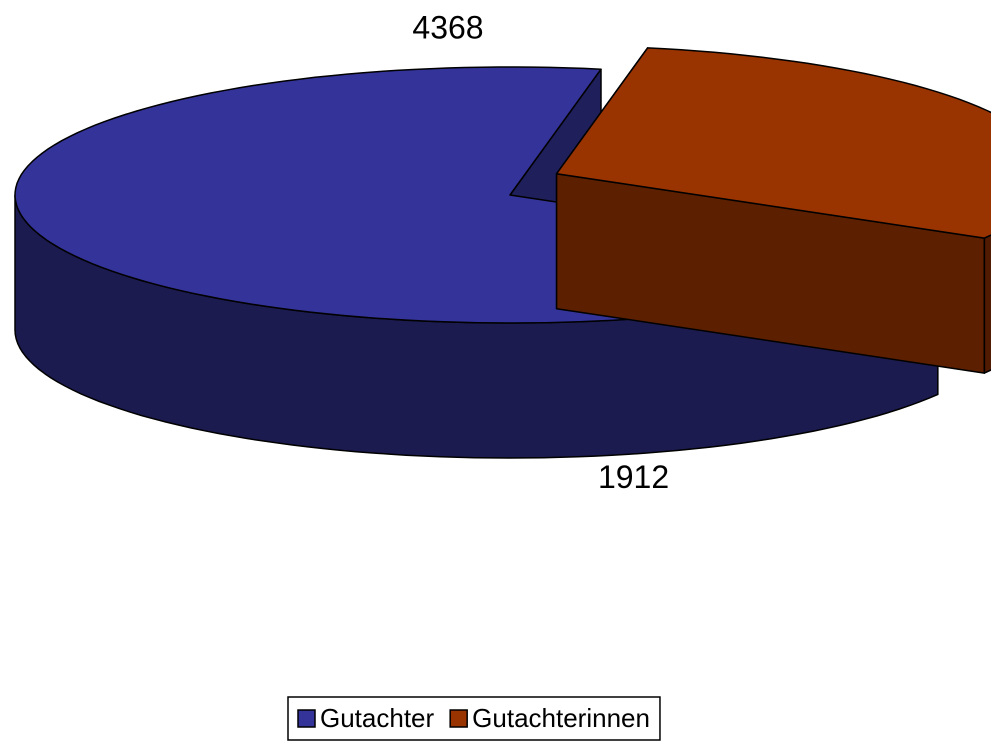 Image resolution: width=991 pixels, height=744 pixels. What do you see at coordinates (773, 143) in the screenshot?
I see `slice-top` at bounding box center [773, 143].